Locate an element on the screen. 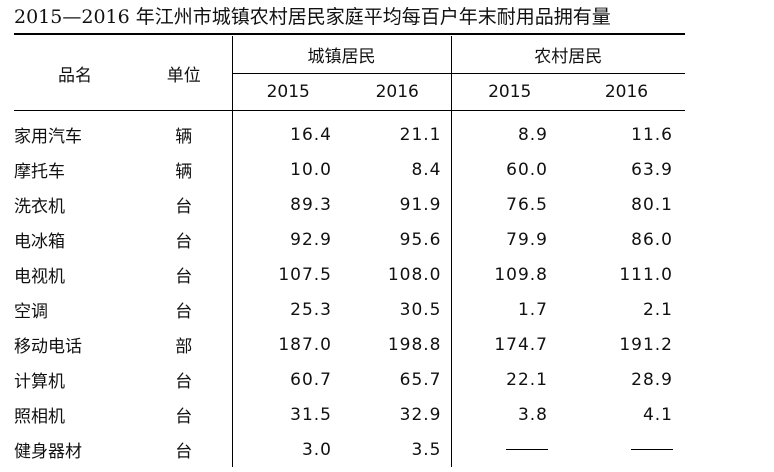 The height and width of the screenshot is (472, 774). title-rule is located at coordinates (349, 34).